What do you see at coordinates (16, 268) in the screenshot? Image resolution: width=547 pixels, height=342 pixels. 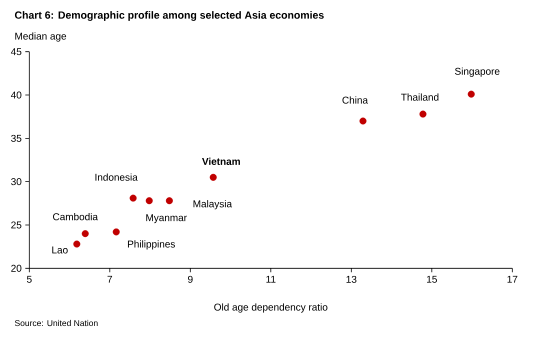 I see `y-tick-label: 20` at bounding box center [16, 268].